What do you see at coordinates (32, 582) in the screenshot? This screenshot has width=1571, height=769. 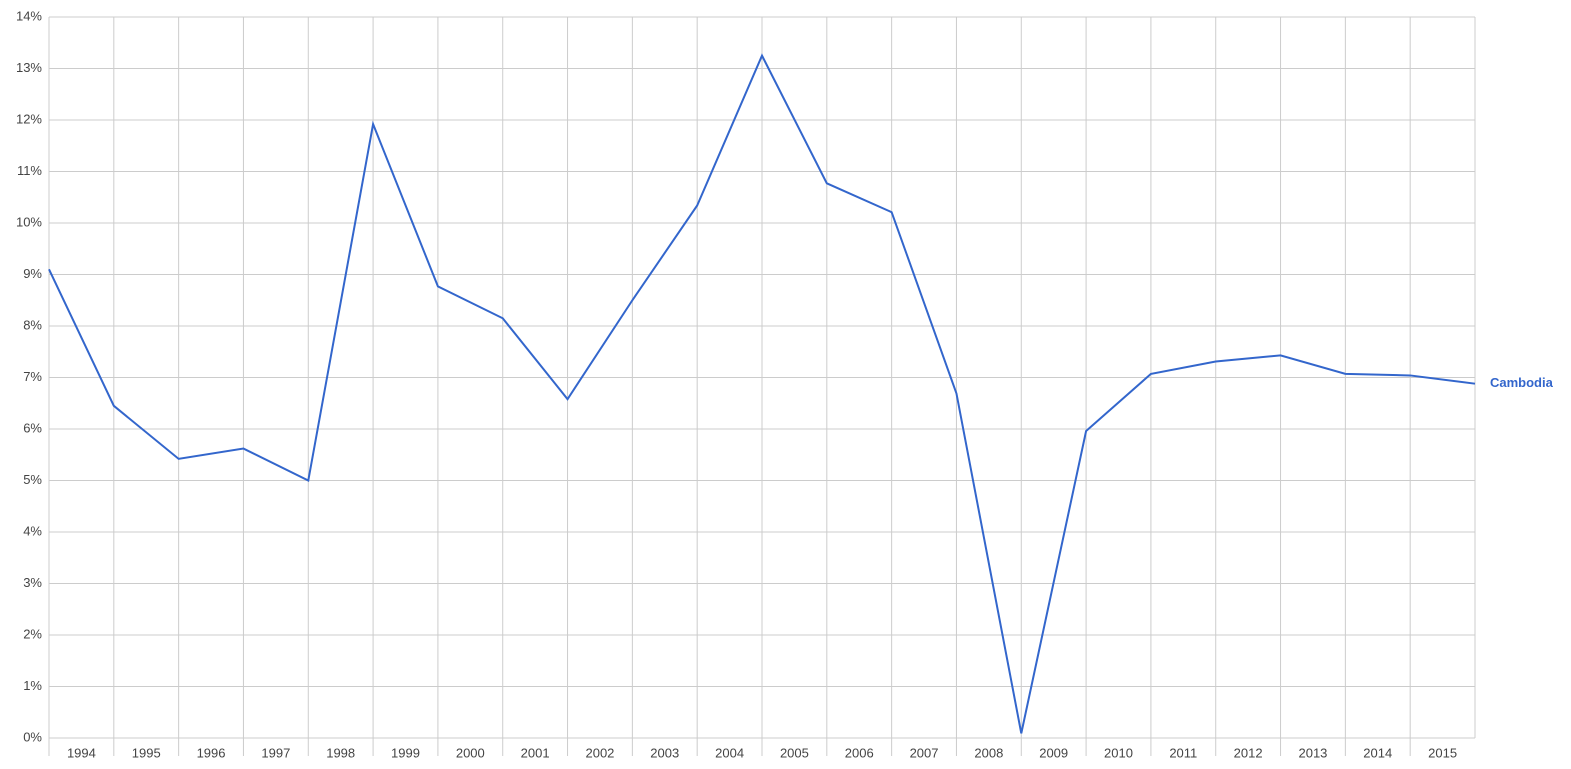 I see `y-tick-label: 3%` at bounding box center [32, 582].